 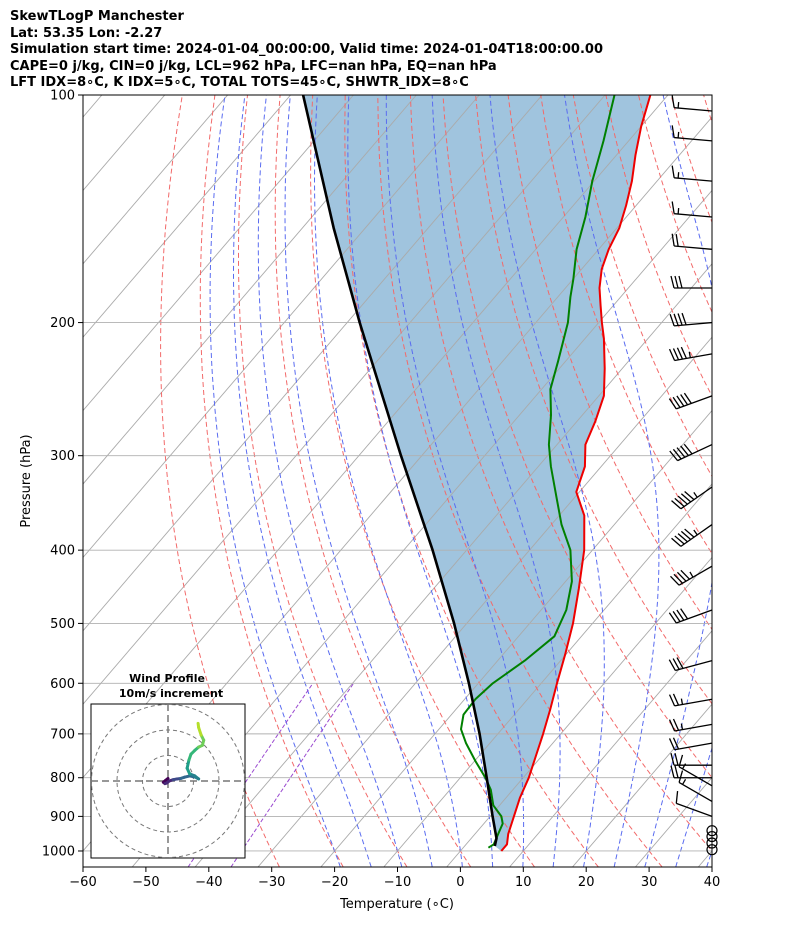 I want to click on y-tick-label: 900, so click(x=62, y=817).